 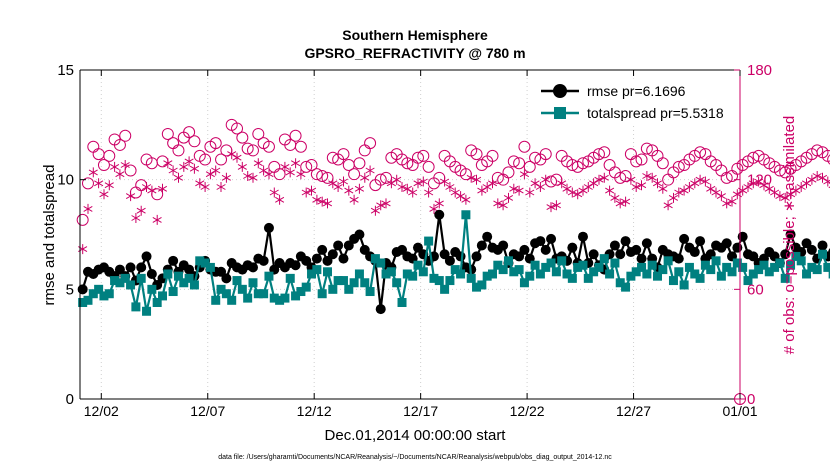 I want to click on legend-marker-totalspread, so click(x=560, y=113).